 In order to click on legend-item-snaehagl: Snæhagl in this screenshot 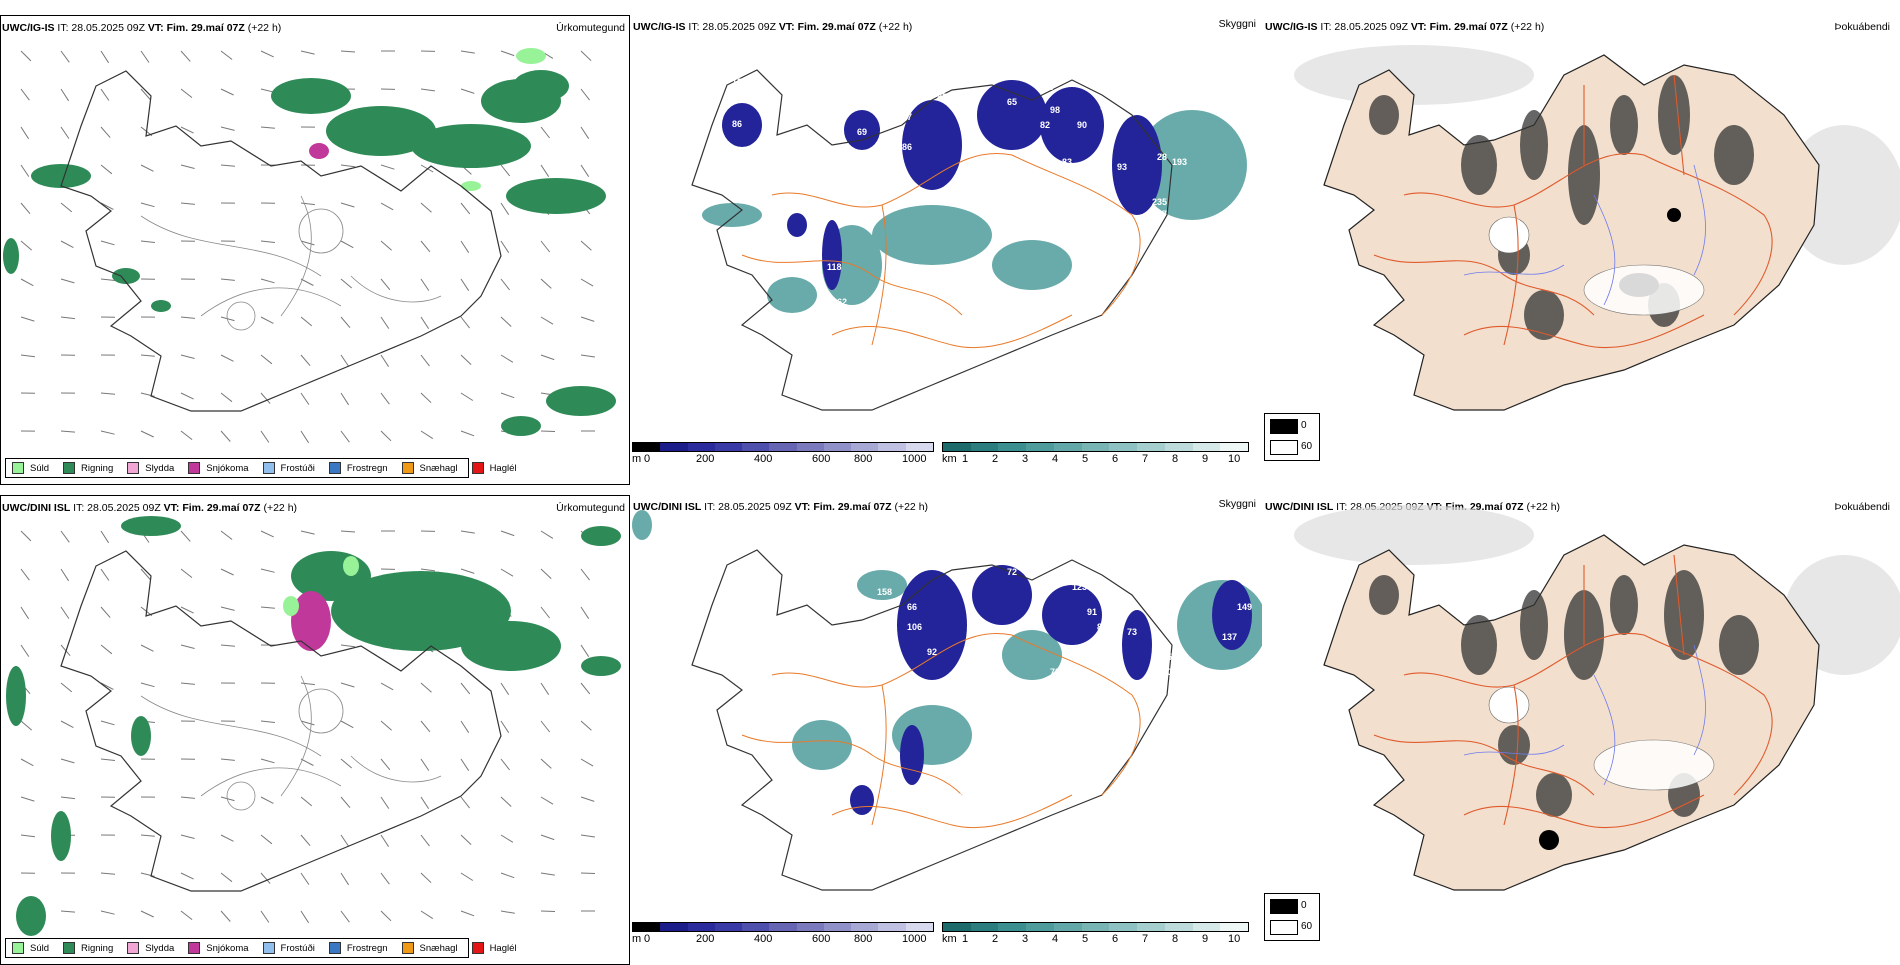, I will do `click(430, 468)`.